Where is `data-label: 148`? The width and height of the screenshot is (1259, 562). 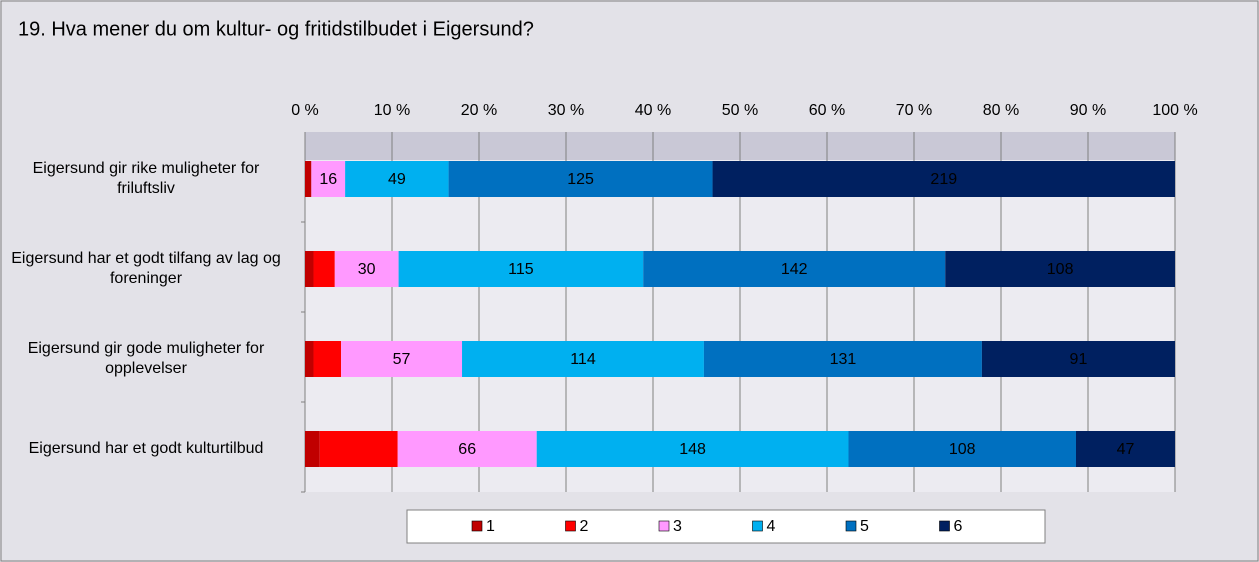 data-label: 148 is located at coordinates (692, 449).